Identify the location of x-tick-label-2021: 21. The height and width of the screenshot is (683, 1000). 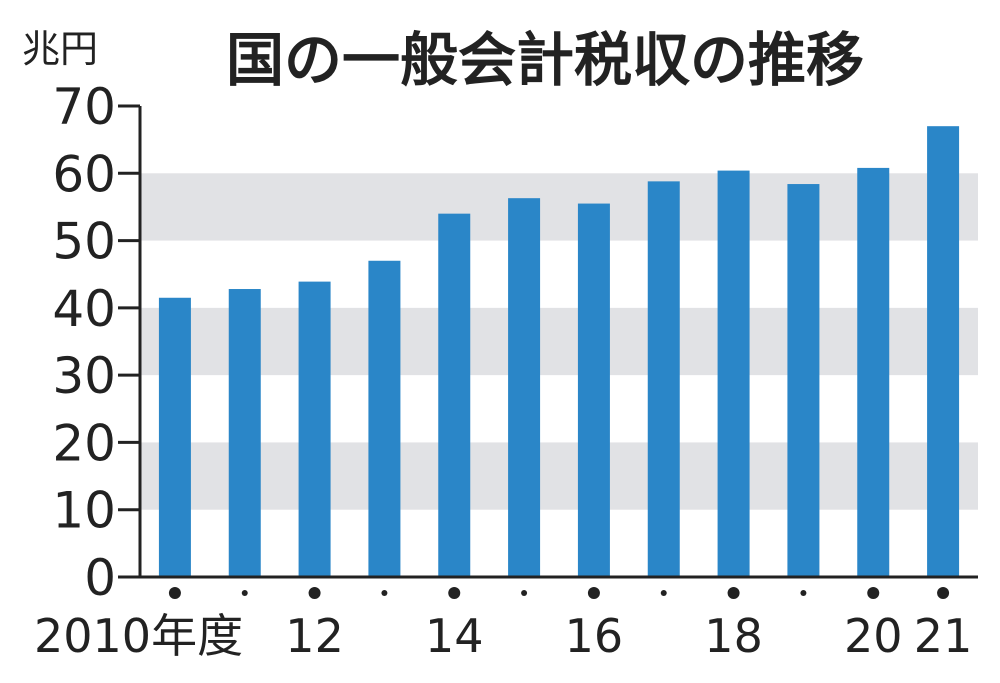
(943, 636).